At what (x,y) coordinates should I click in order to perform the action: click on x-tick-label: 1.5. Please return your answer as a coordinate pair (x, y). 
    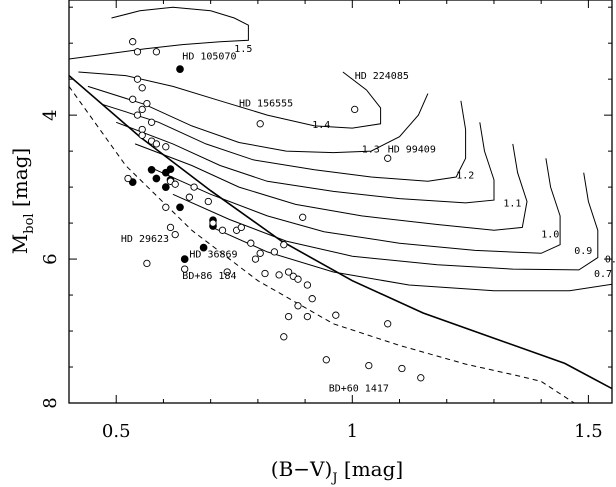
    Looking at the image, I should click on (588, 431).